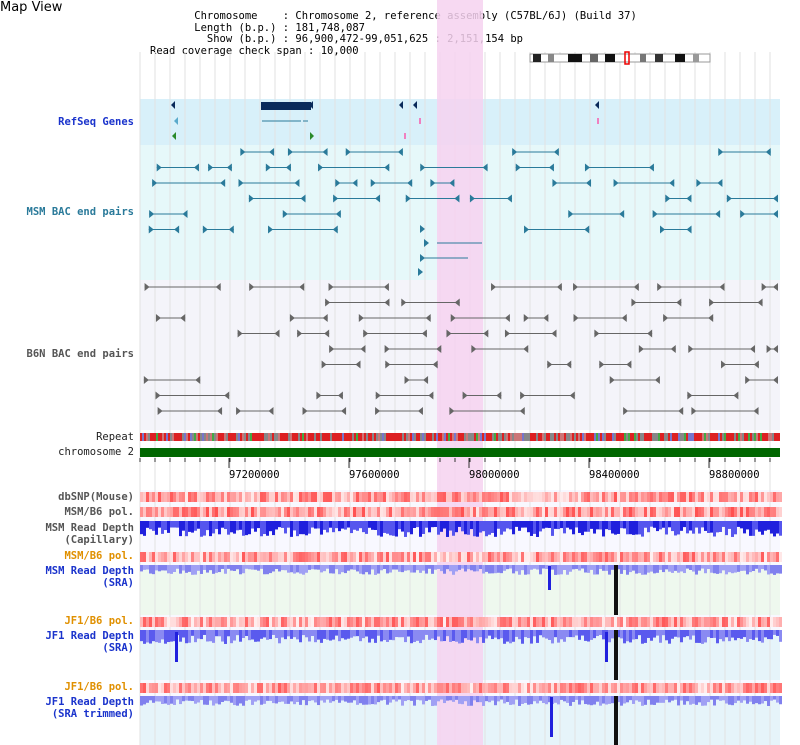  Describe the element at coordinates (401, 105) in the screenshot. I see `refseq-gene-arrow` at that location.